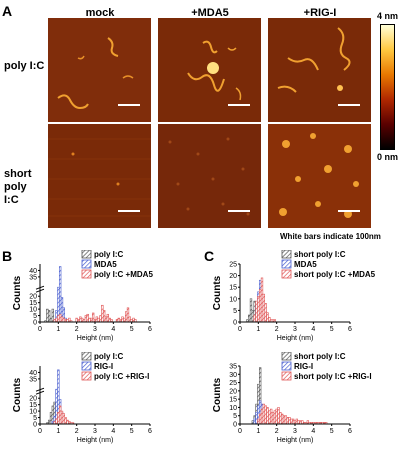  I want to click on panel-label-b: B, so click(7, 256).